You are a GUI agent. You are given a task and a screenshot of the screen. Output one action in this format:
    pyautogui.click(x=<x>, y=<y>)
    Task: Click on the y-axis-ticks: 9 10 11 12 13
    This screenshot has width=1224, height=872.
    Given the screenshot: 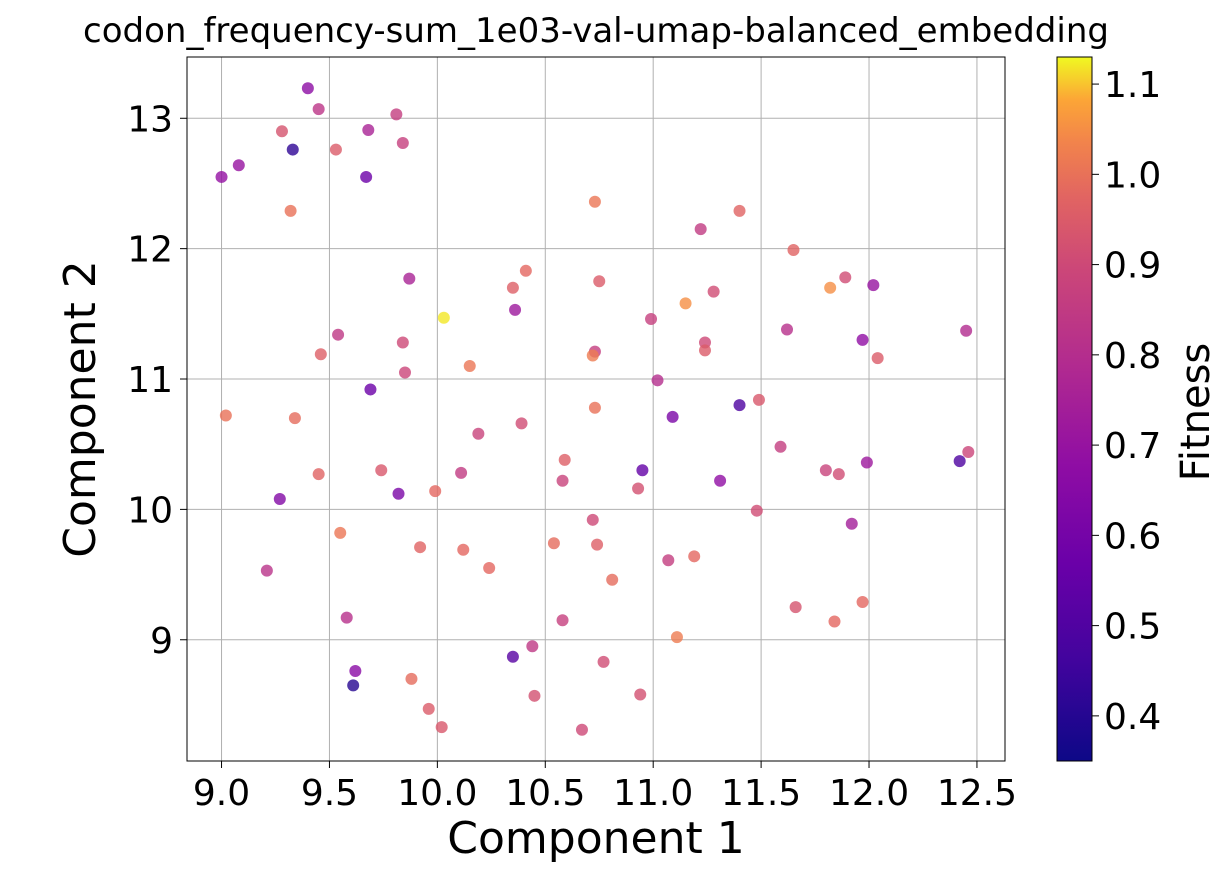 What is the action you would take?
    pyautogui.click(x=157, y=380)
    